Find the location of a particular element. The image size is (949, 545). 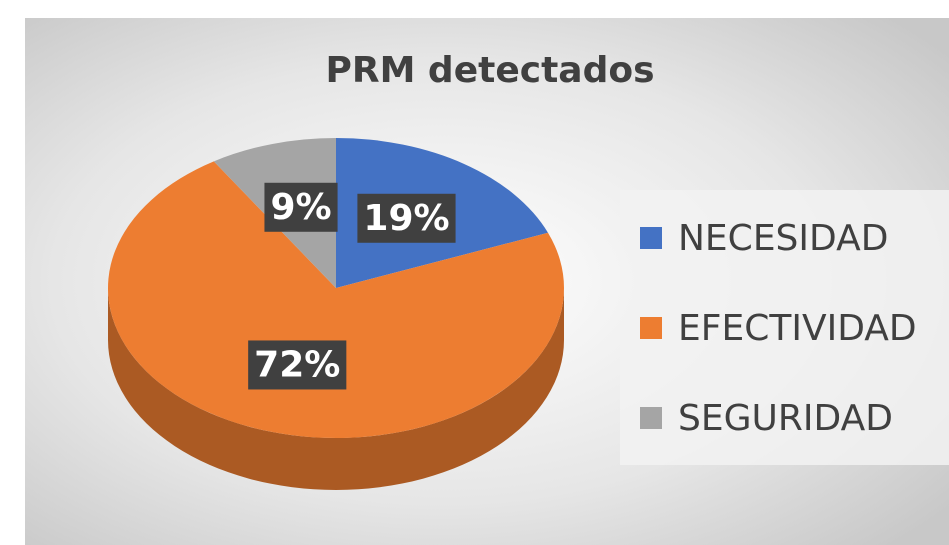

legend-label: NECESIDAD is located at coordinates (783, 238).